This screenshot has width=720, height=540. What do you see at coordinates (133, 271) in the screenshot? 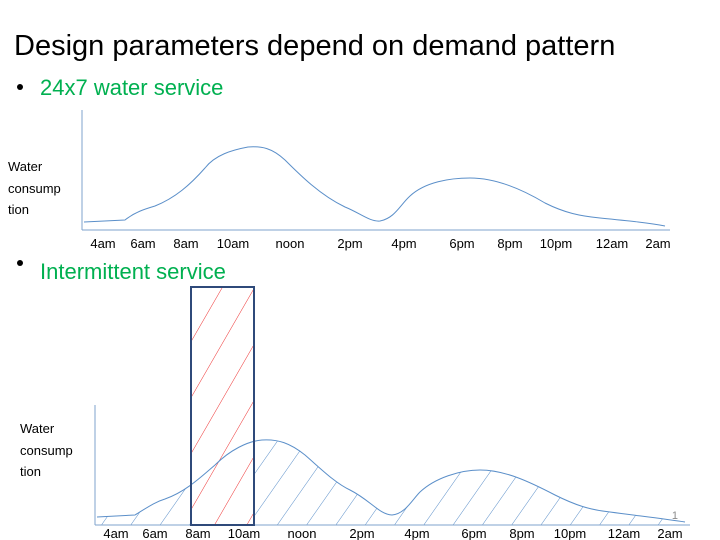
I see `bullet: Intermittent service` at bounding box center [133, 271].